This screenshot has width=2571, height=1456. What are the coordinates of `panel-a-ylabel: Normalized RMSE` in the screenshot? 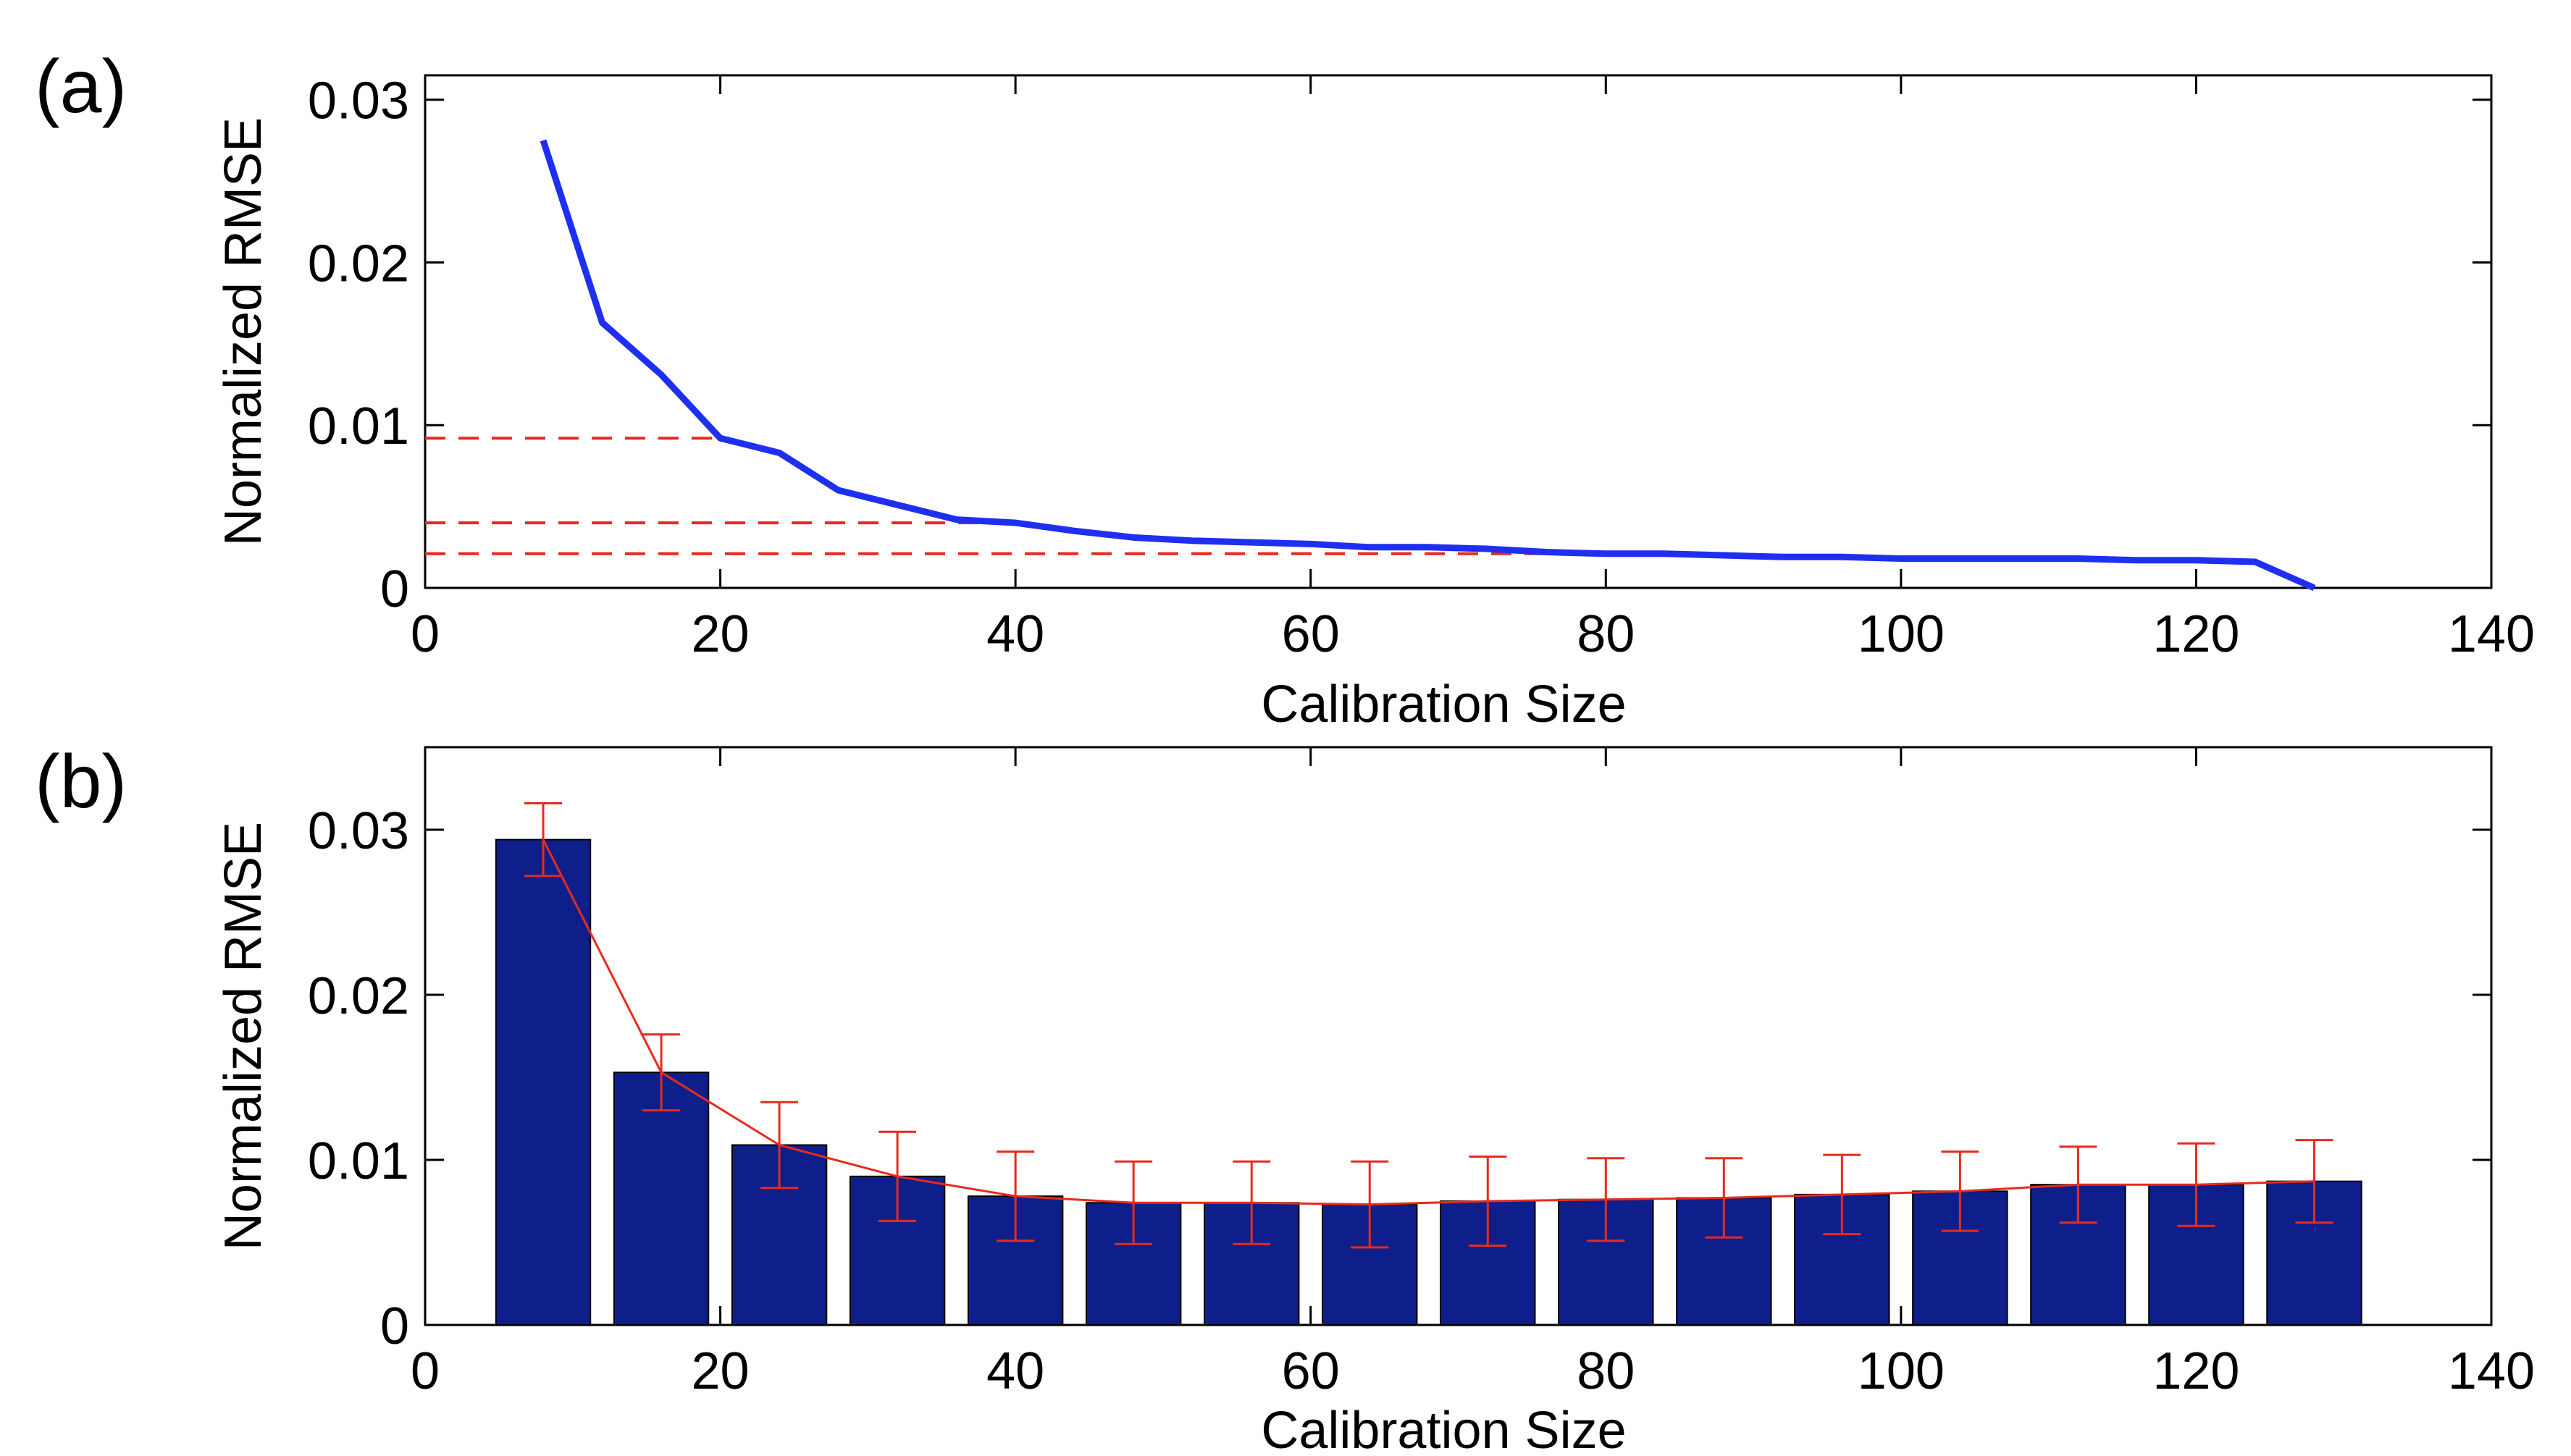 It's located at (243, 331).